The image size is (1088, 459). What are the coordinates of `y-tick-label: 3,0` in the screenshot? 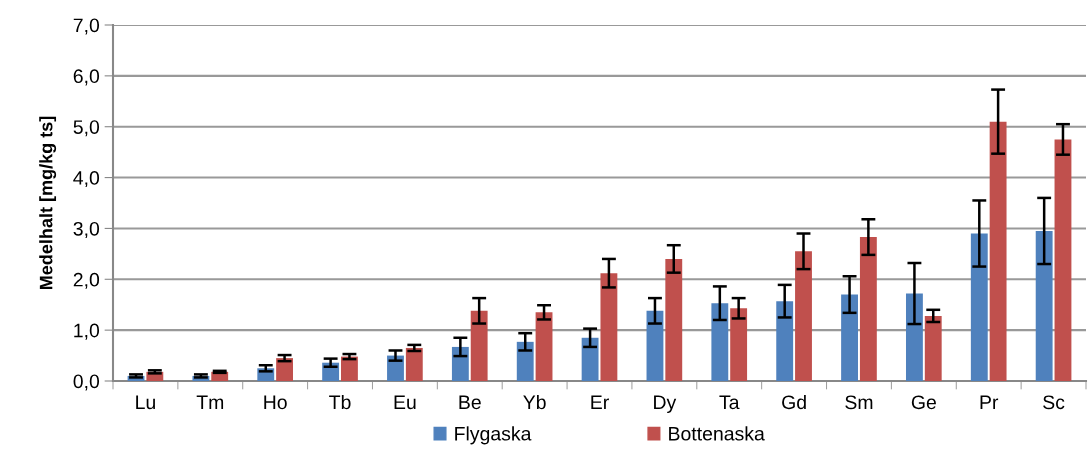 It's located at (86, 229).